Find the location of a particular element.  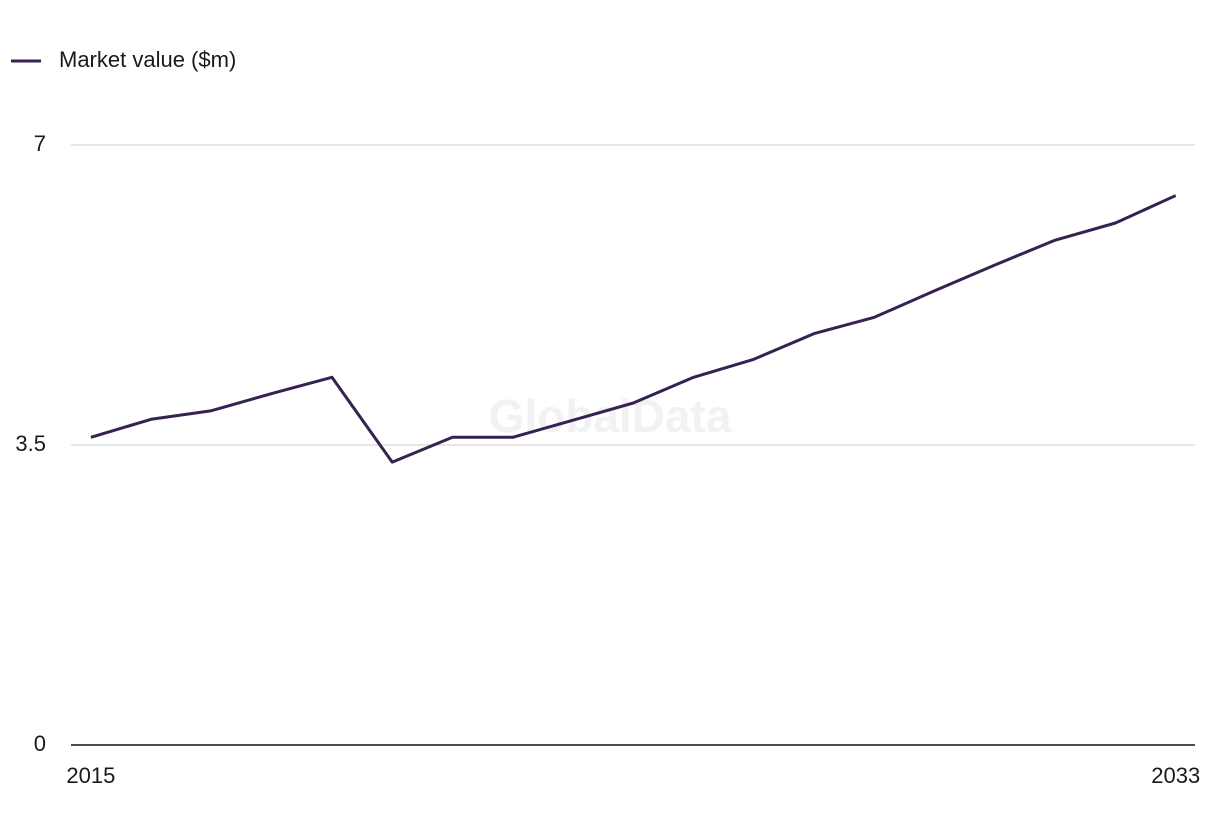

x-tick-label: 2015 is located at coordinates (90, 775).